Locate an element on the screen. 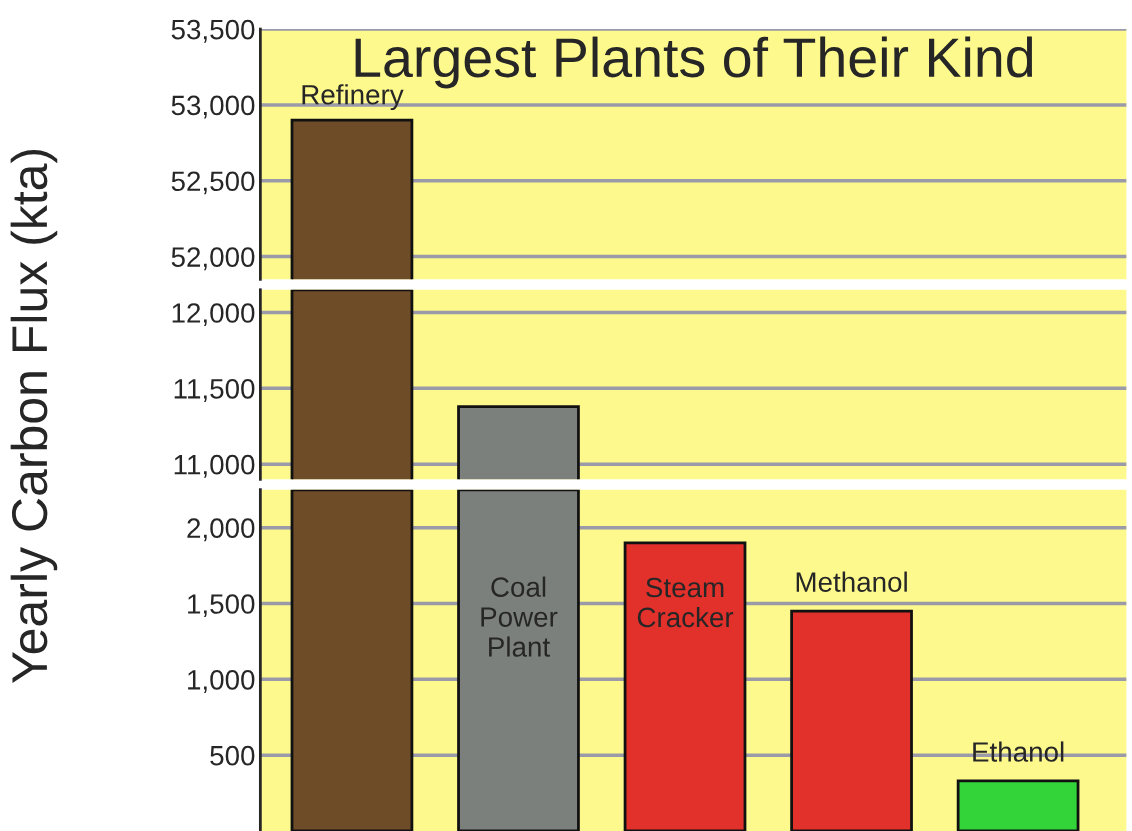  y-tick-label: 12,000 is located at coordinates (213, 315).